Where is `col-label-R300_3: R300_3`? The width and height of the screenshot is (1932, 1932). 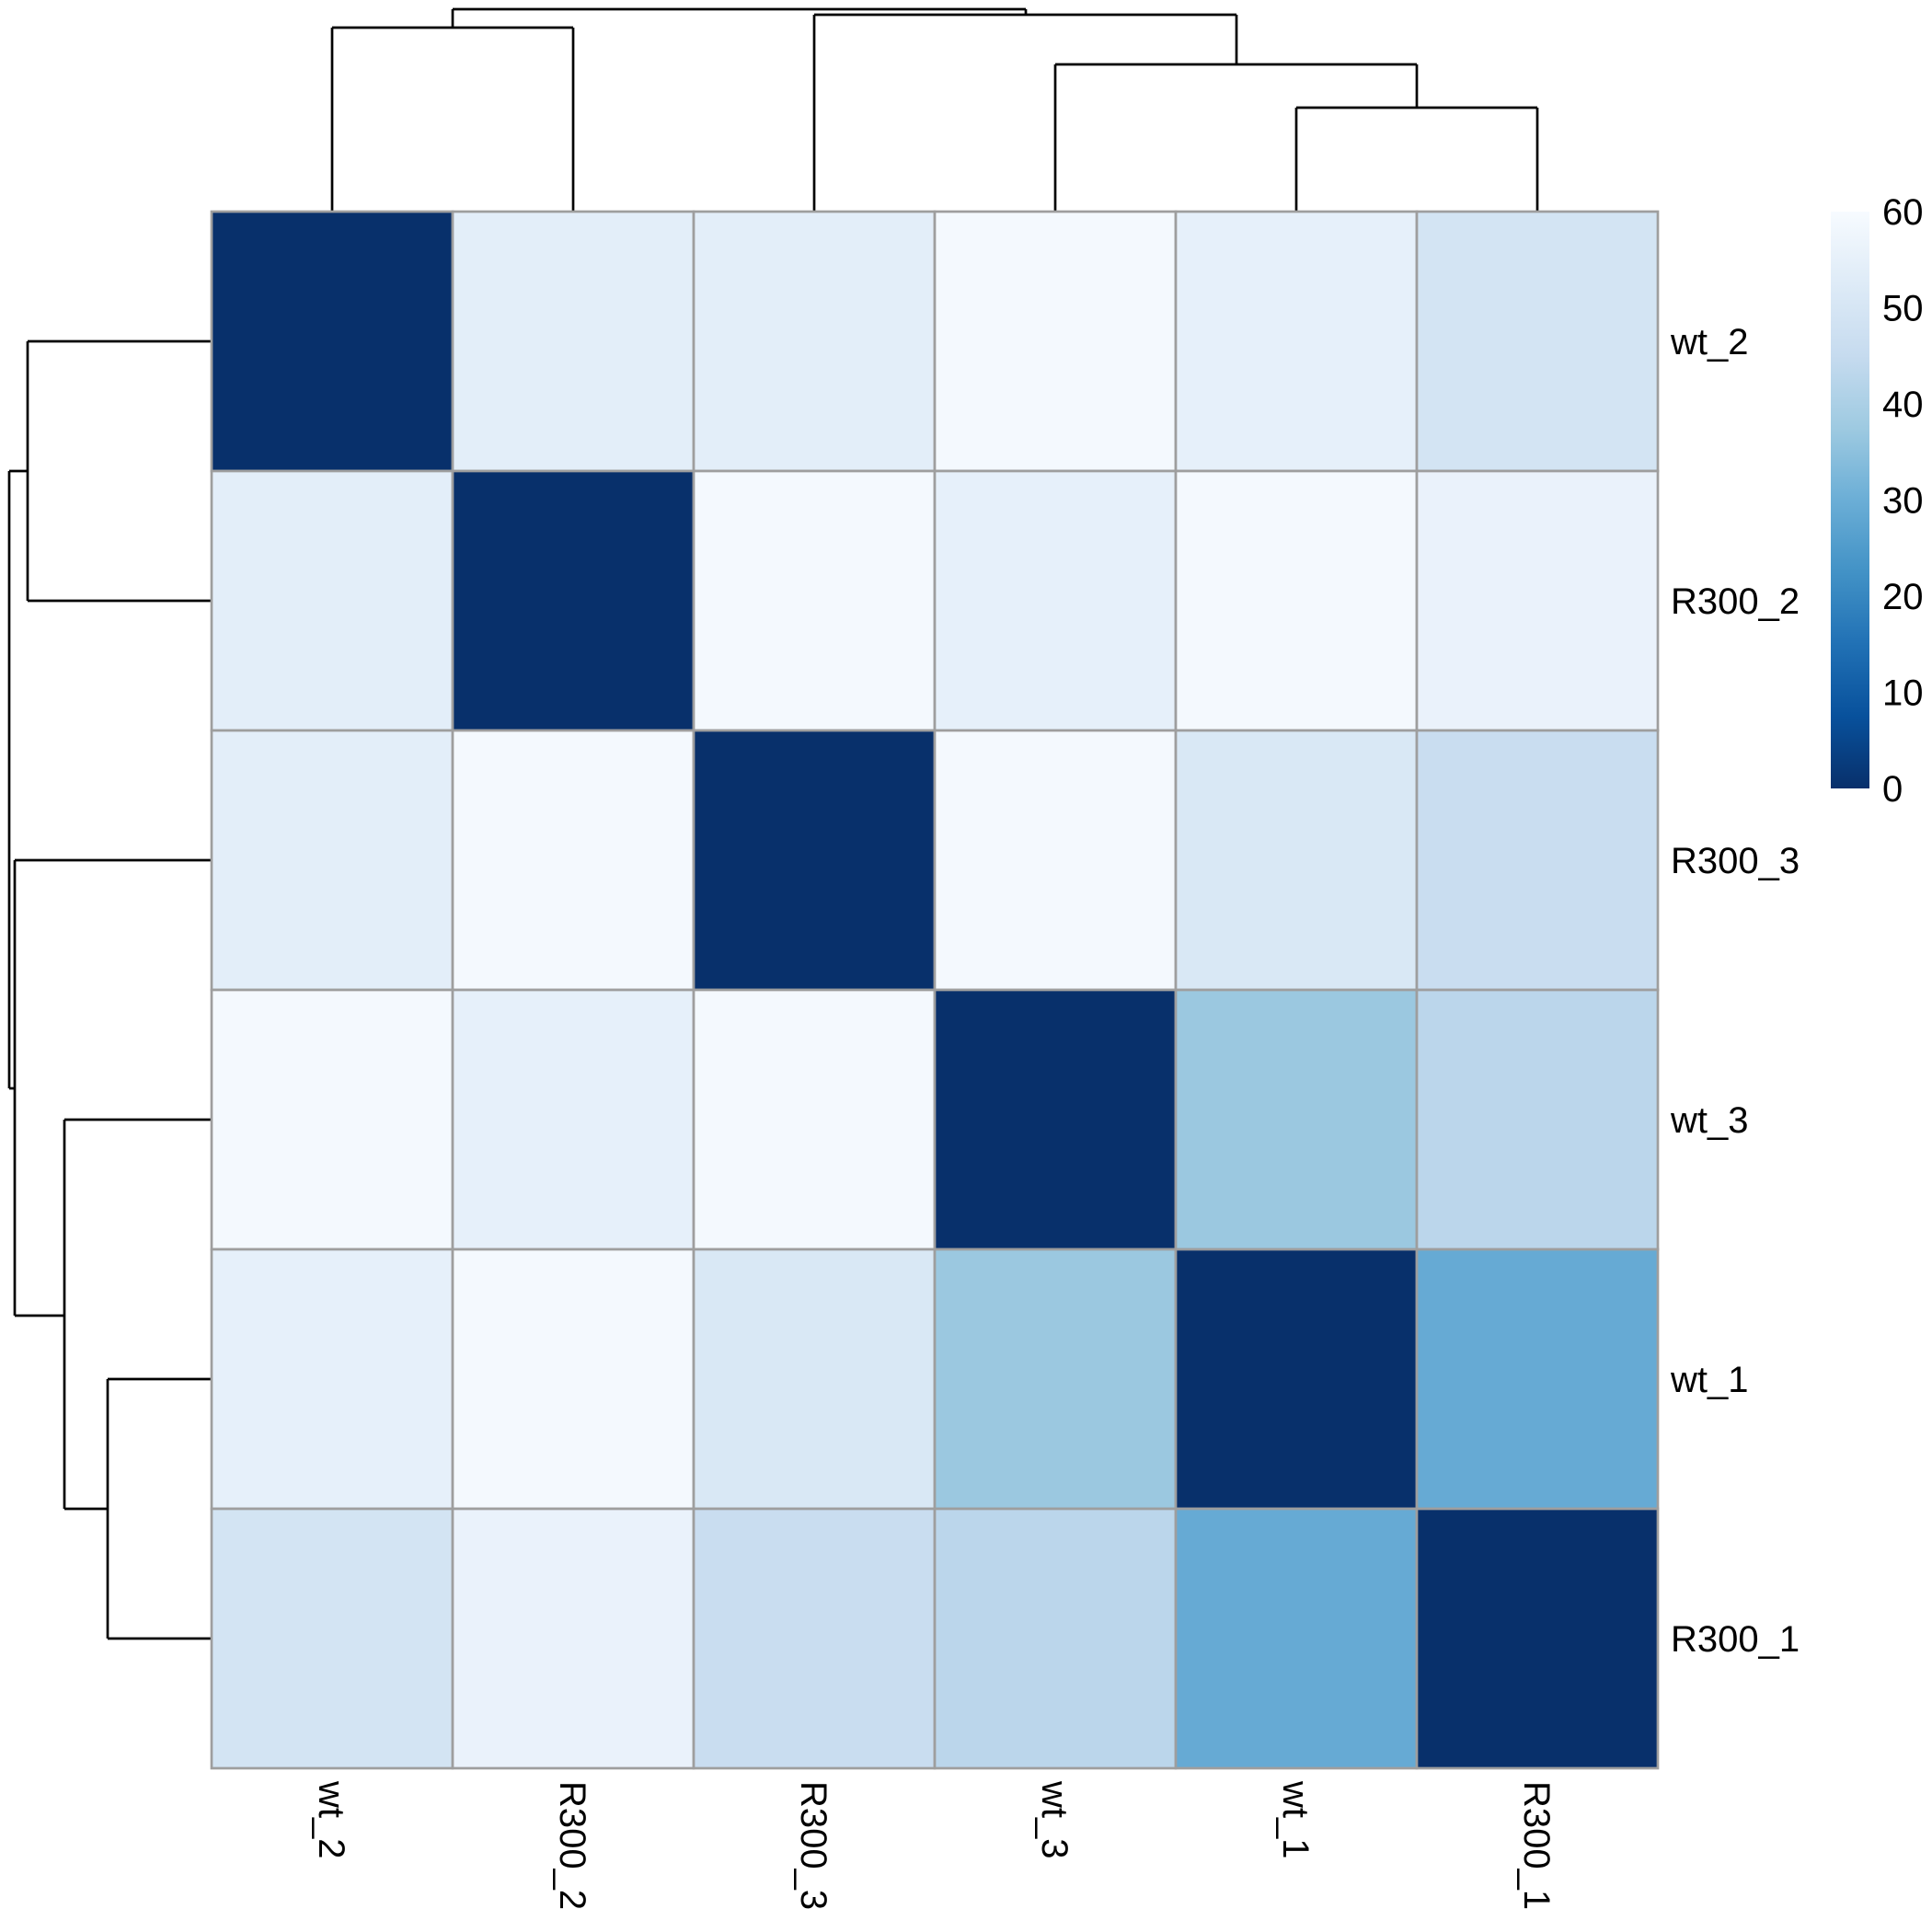
col-label-R300_3: R300_3 is located at coordinates (813, 1845).